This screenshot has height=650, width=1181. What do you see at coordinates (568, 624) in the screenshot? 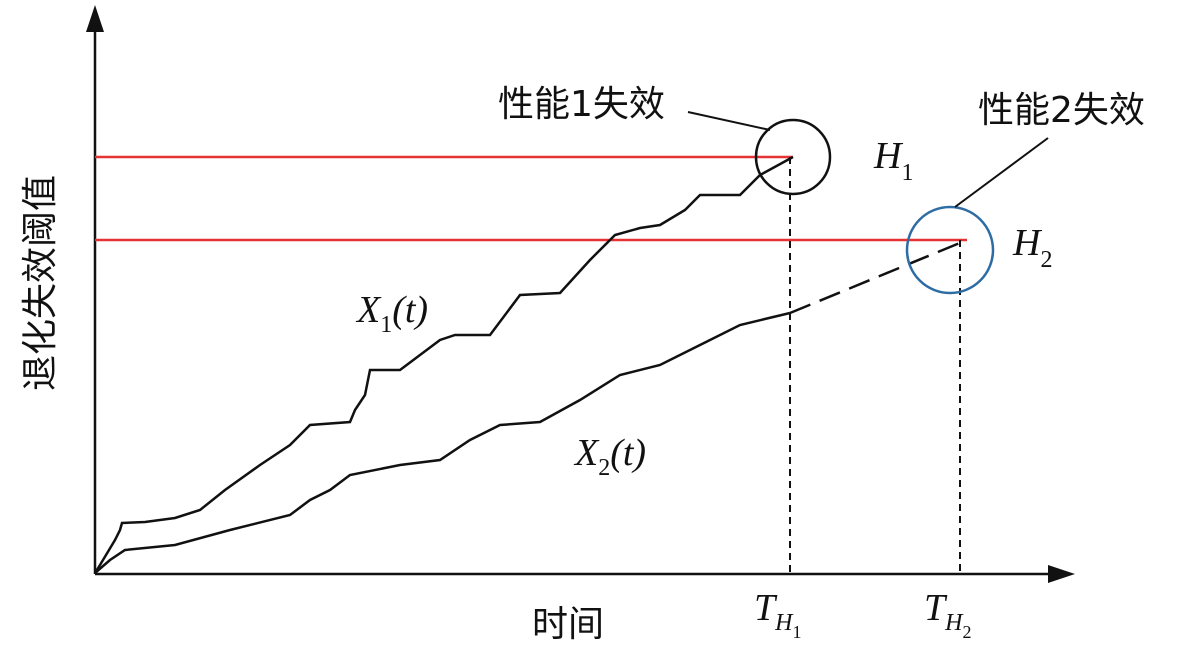
I see `x-axis-label: 时间` at bounding box center [568, 624].